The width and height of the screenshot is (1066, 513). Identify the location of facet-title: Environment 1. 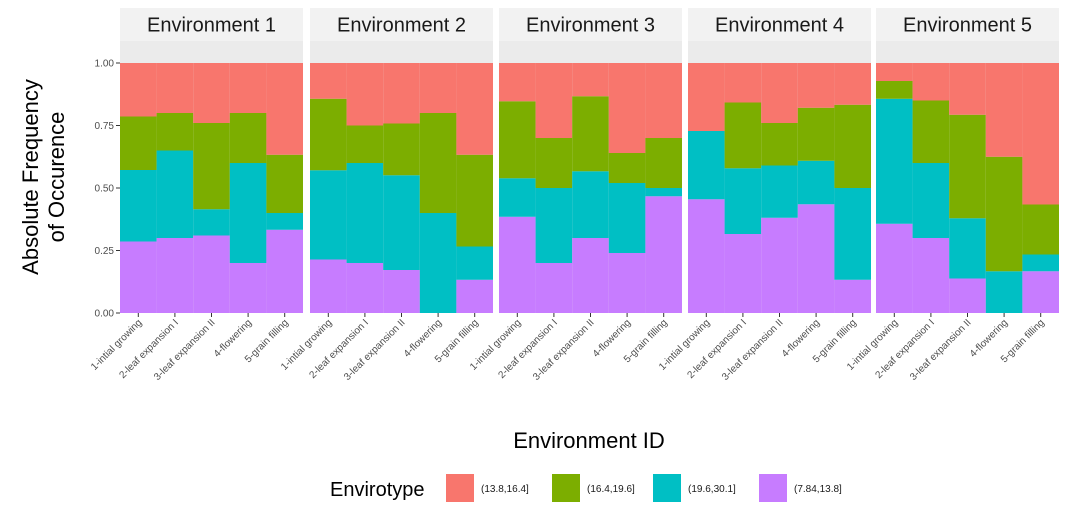
(211, 26).